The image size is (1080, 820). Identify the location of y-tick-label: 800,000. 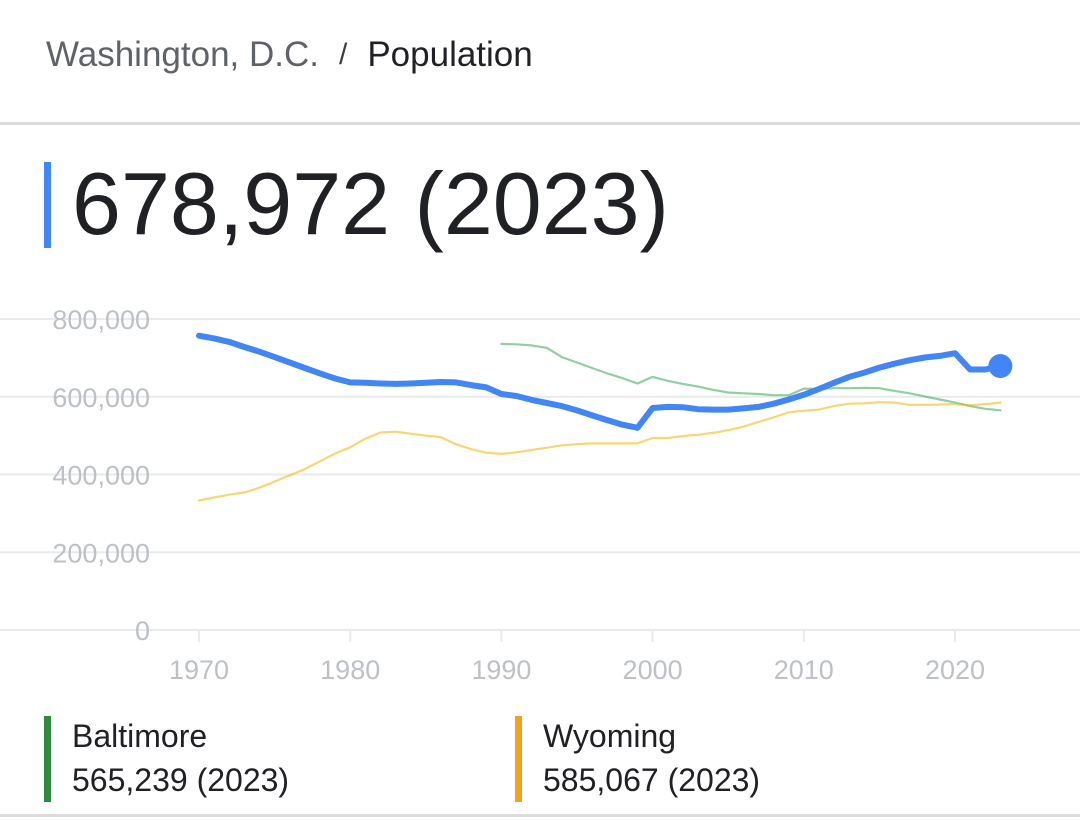
(101, 320).